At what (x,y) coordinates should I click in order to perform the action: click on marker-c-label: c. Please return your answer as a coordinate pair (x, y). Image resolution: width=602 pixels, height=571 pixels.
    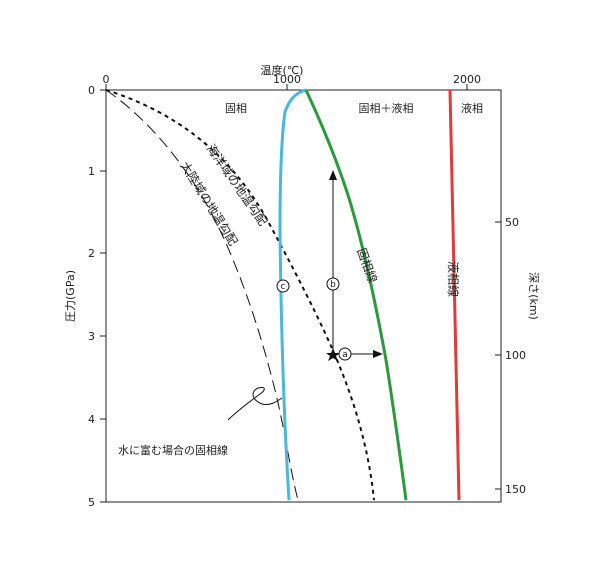
    Looking at the image, I should click on (283, 287).